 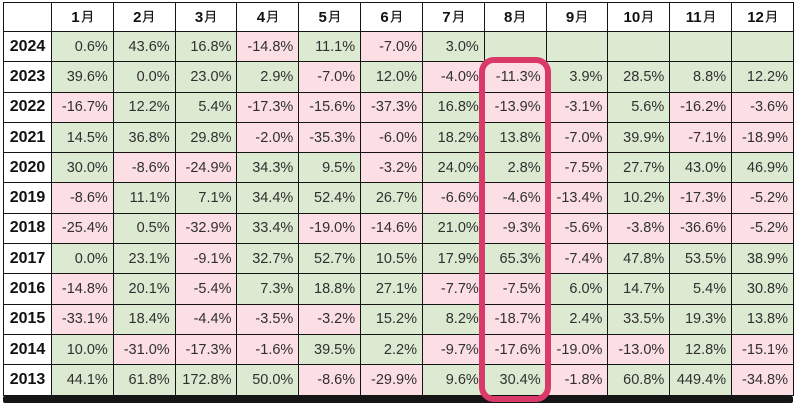 I want to click on return-cell, so click(x=639, y=46).